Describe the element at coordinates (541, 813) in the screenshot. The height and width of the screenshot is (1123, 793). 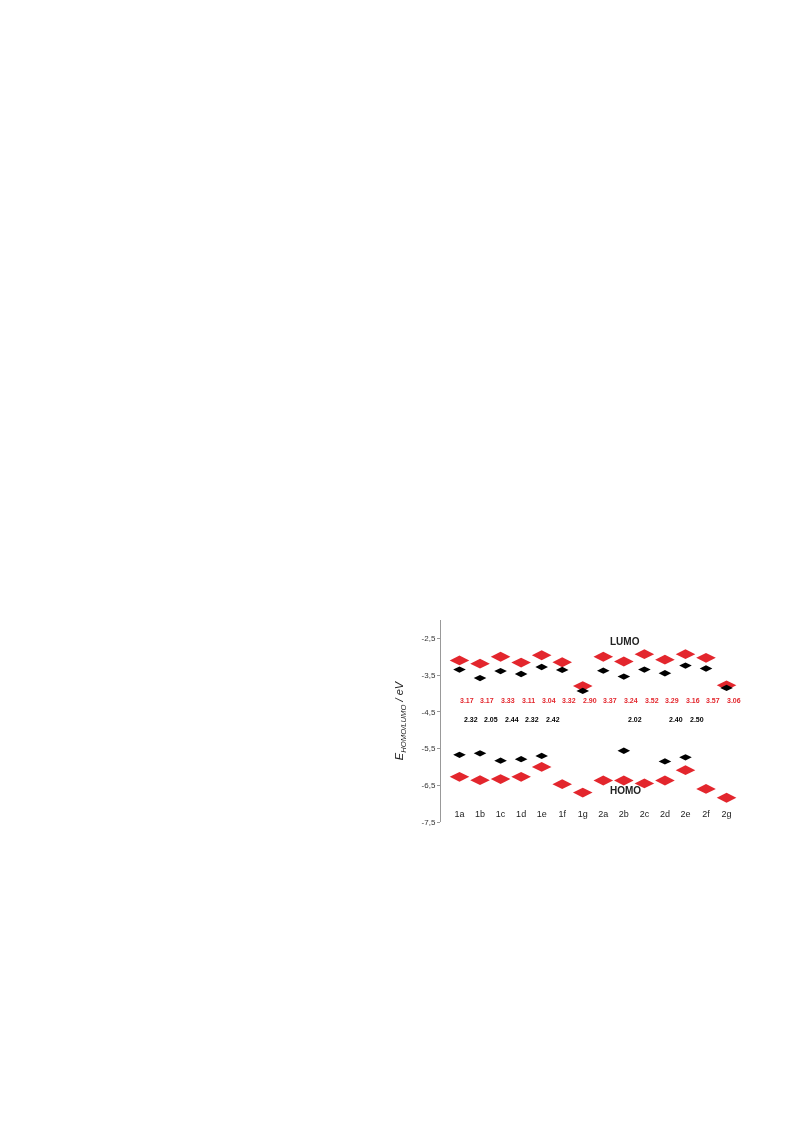
I see `x-tick-label: 1e` at that location.